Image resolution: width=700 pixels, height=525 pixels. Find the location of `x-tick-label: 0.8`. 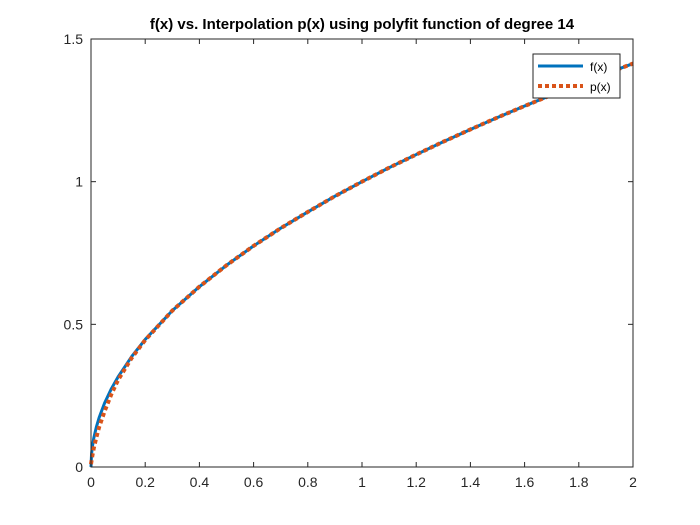

x-tick-label: 0.8 is located at coordinates (308, 482).